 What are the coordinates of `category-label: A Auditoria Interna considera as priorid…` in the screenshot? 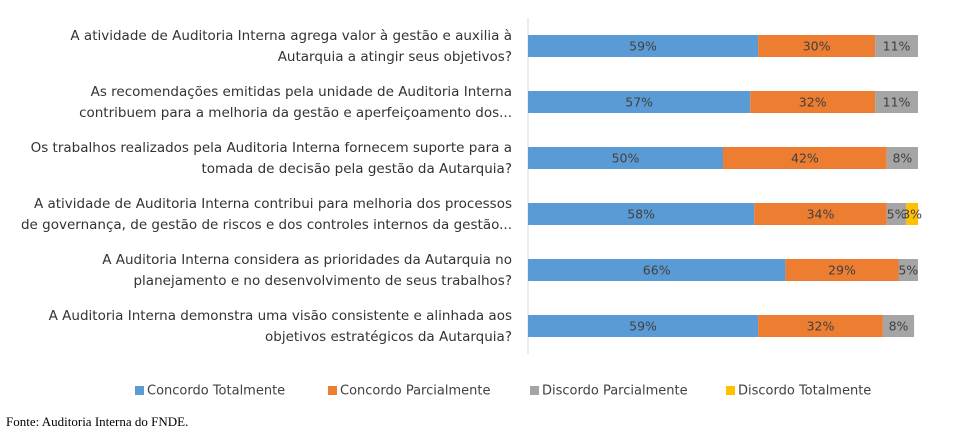 It's located at (307, 260).